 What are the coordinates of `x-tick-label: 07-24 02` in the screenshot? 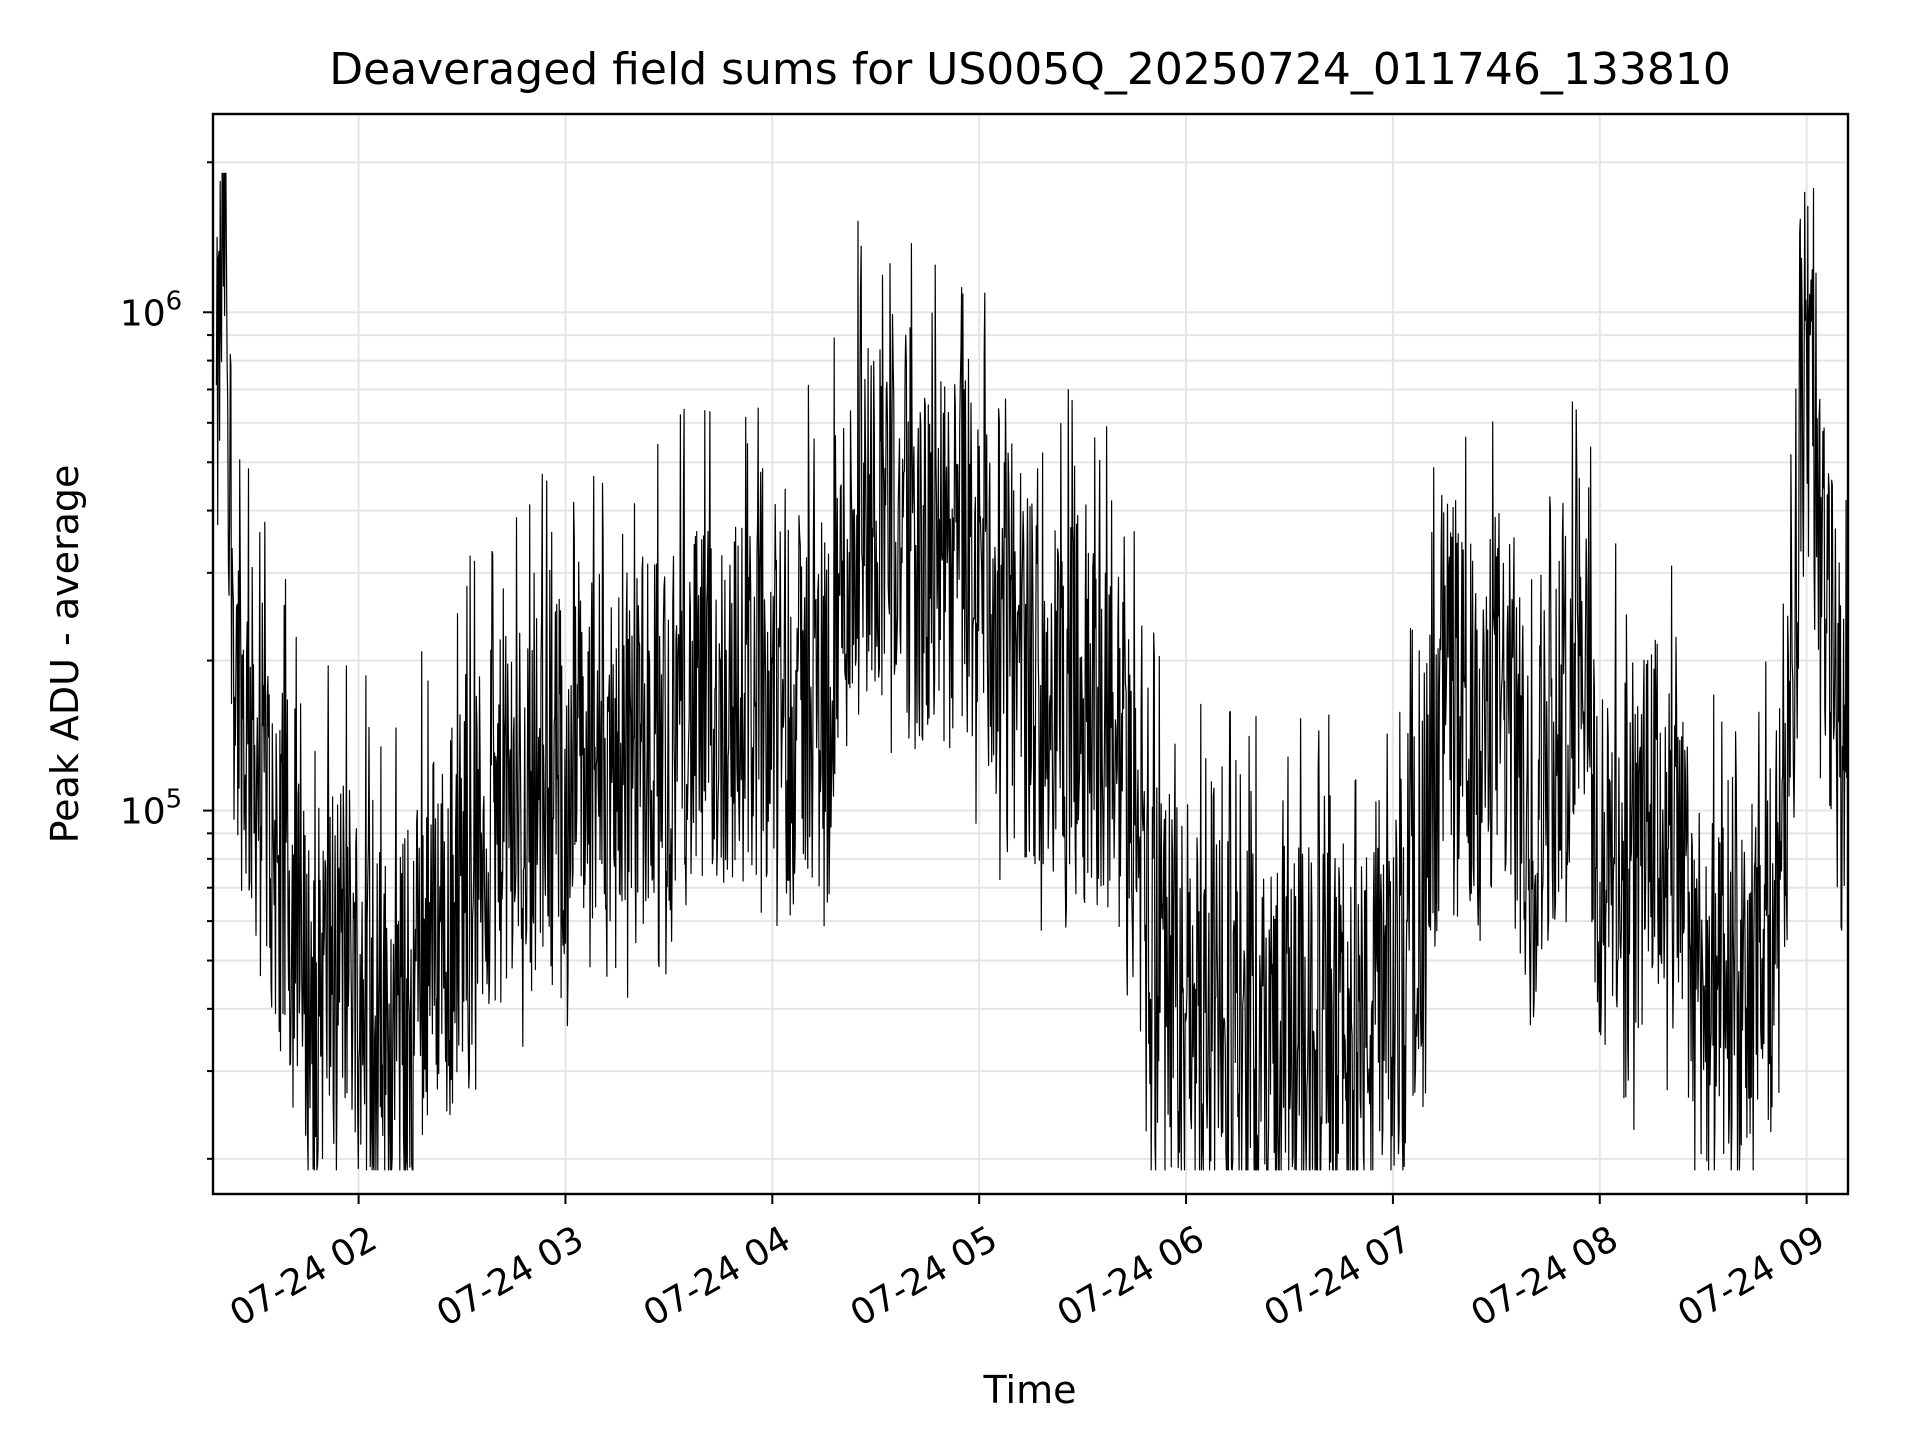 It's located at (303, 1276).